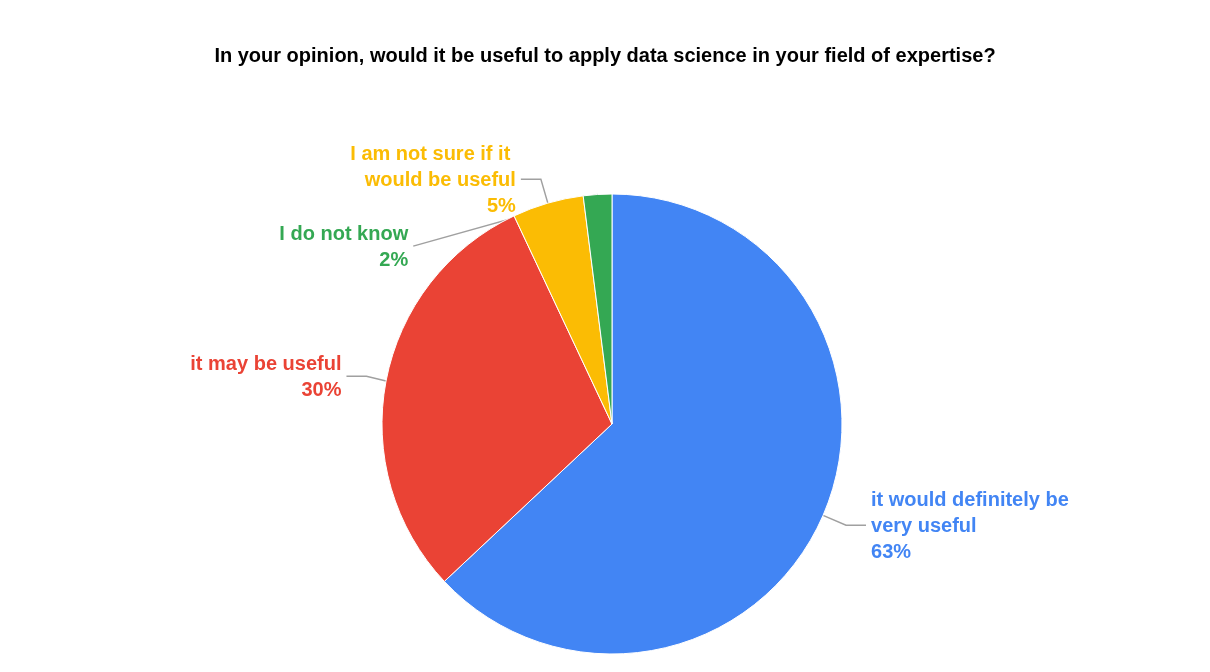  What do you see at coordinates (973, 512) in the screenshot?
I see `slice-label: it would definitely be very useful` at bounding box center [973, 512].